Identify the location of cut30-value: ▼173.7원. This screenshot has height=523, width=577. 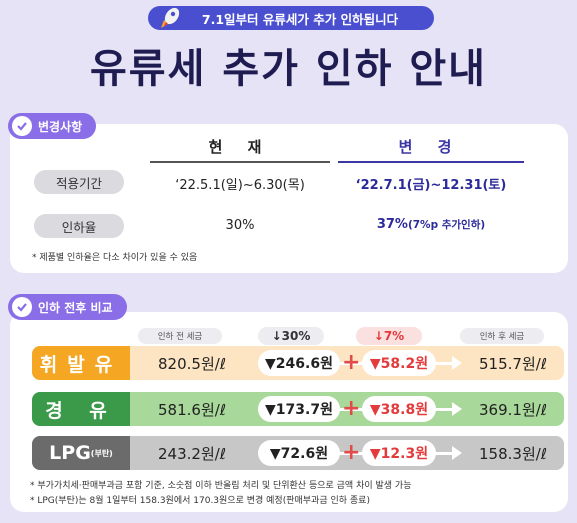
(299, 409).